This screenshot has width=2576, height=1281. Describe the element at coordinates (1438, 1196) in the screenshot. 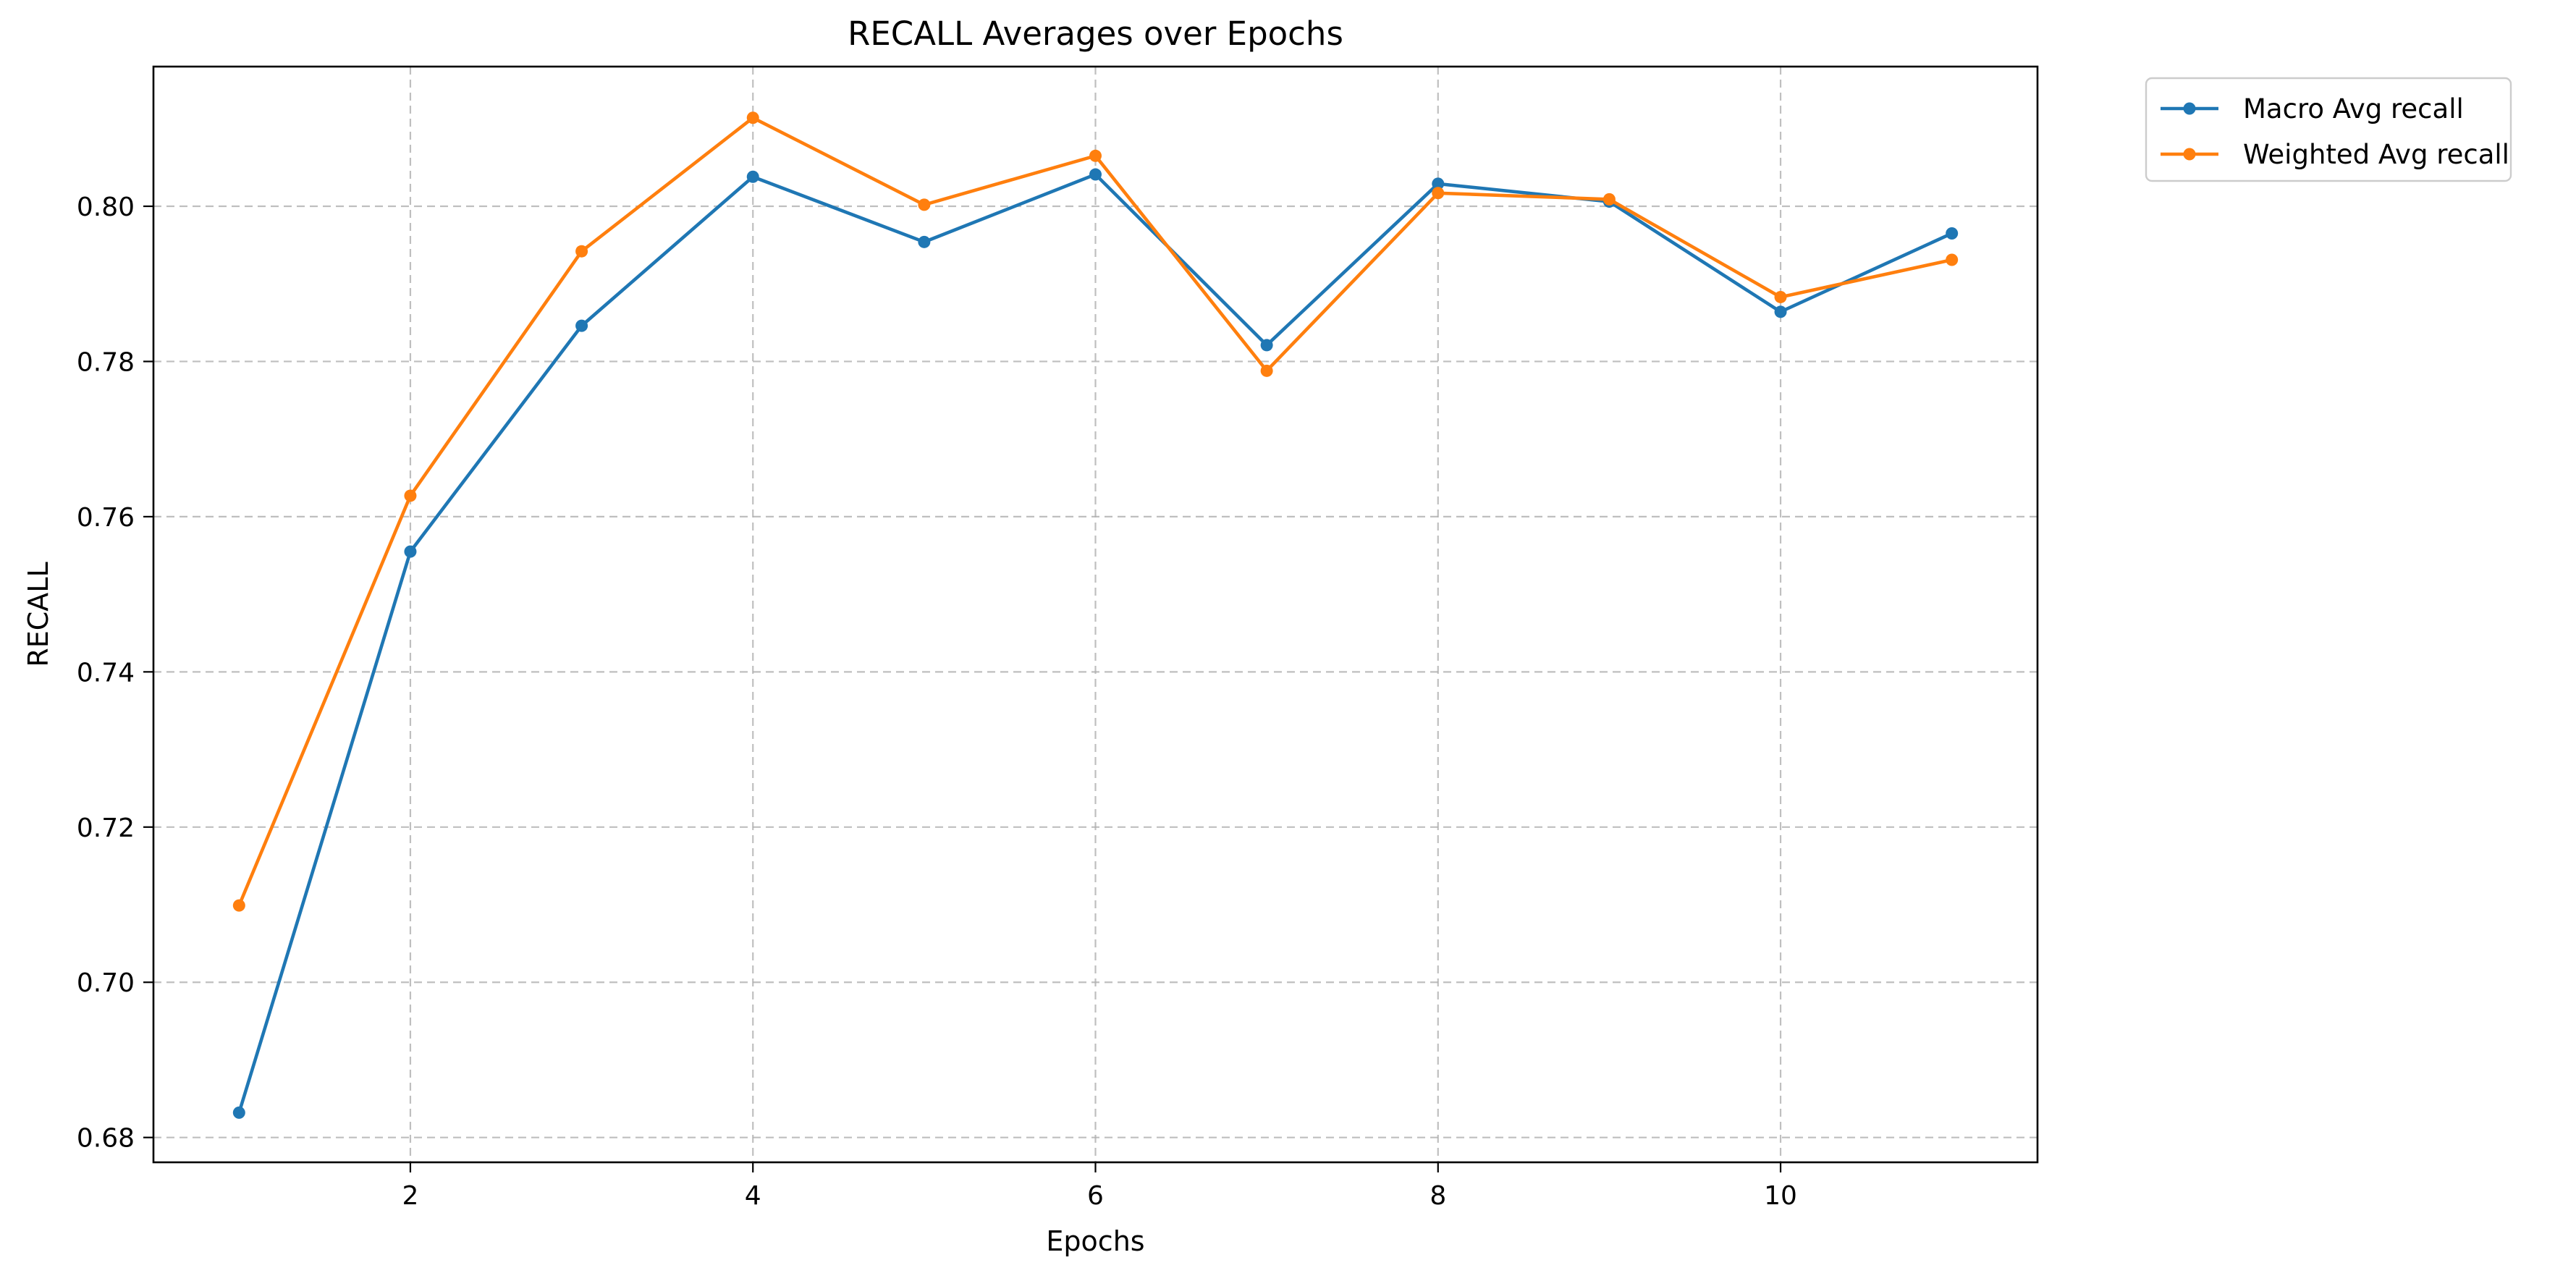

I see `x-tick-label: 8` at that location.